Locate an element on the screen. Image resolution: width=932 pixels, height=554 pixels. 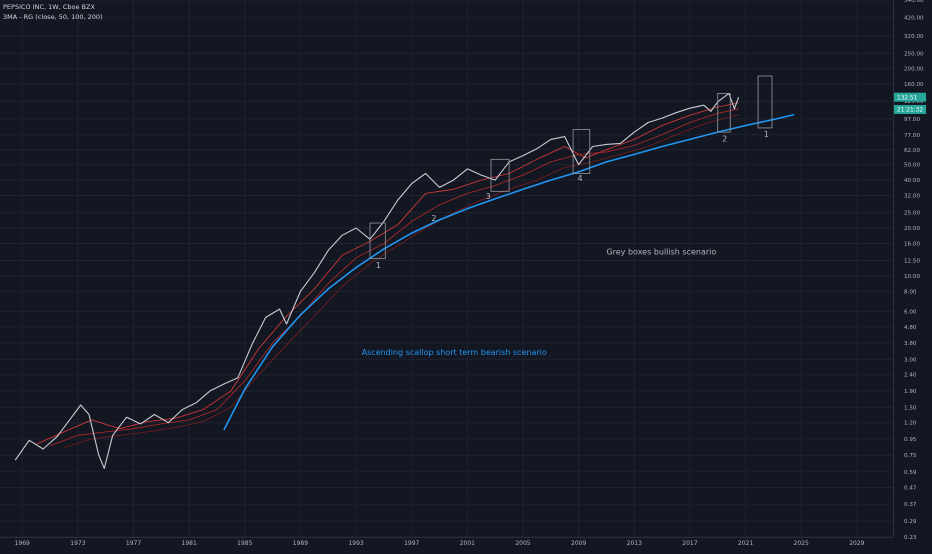
x-tick-label: 1997 is located at coordinates (411, 543).